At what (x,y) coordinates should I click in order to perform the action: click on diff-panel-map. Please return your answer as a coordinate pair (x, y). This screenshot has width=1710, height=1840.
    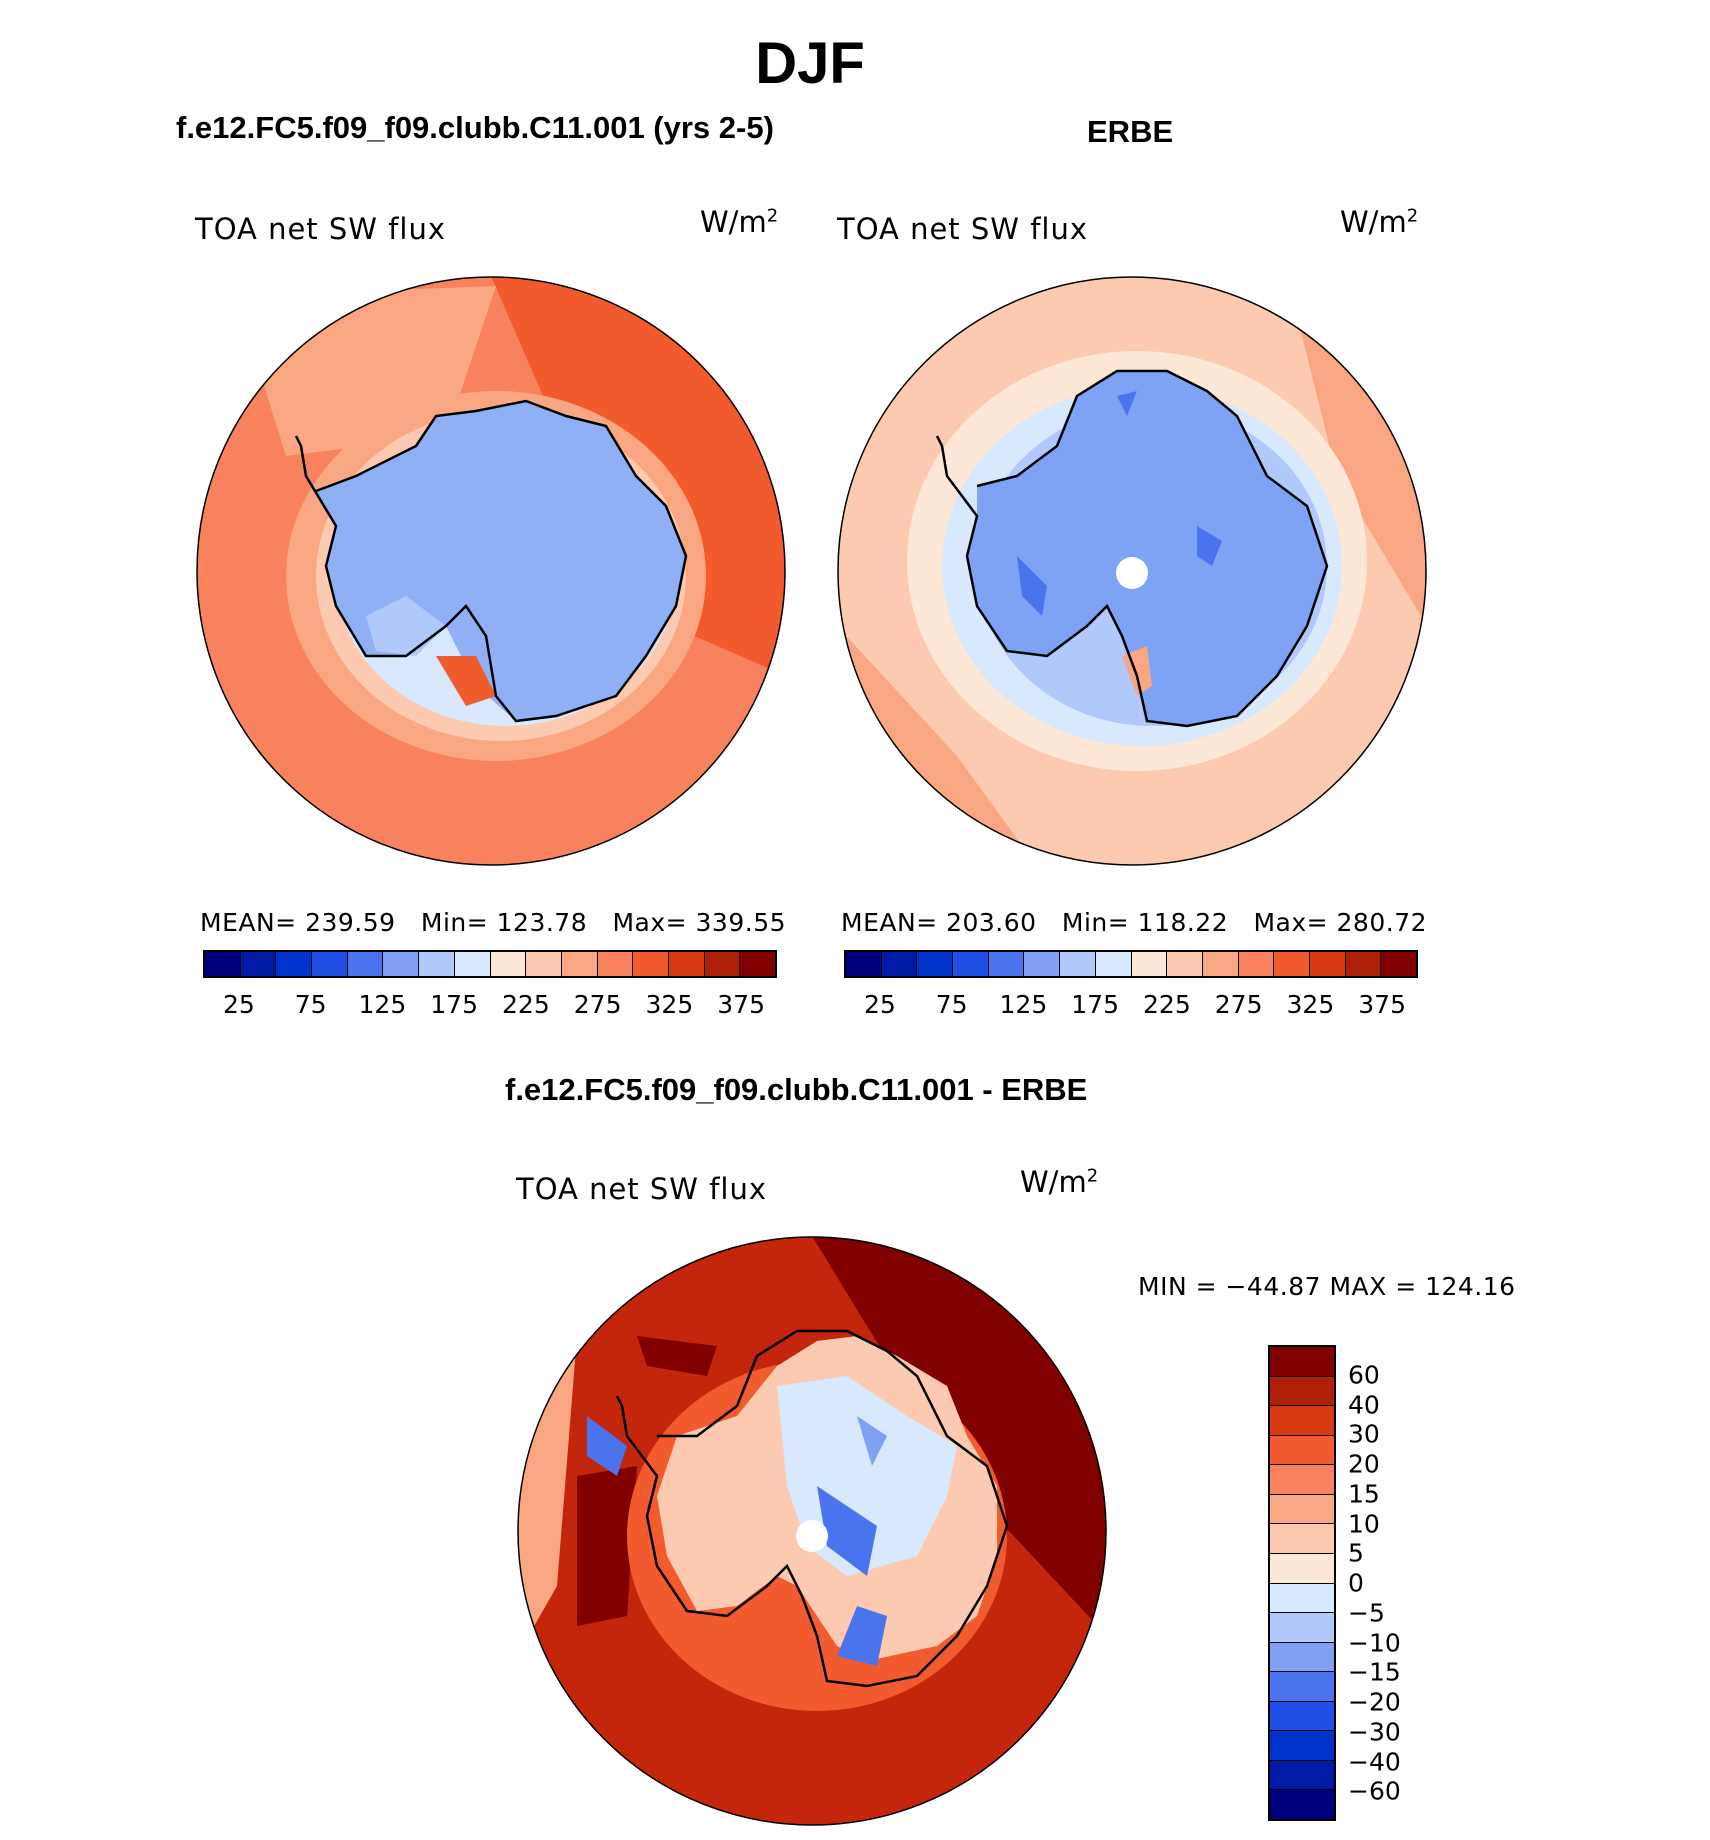
    Looking at the image, I should click on (812, 1531).